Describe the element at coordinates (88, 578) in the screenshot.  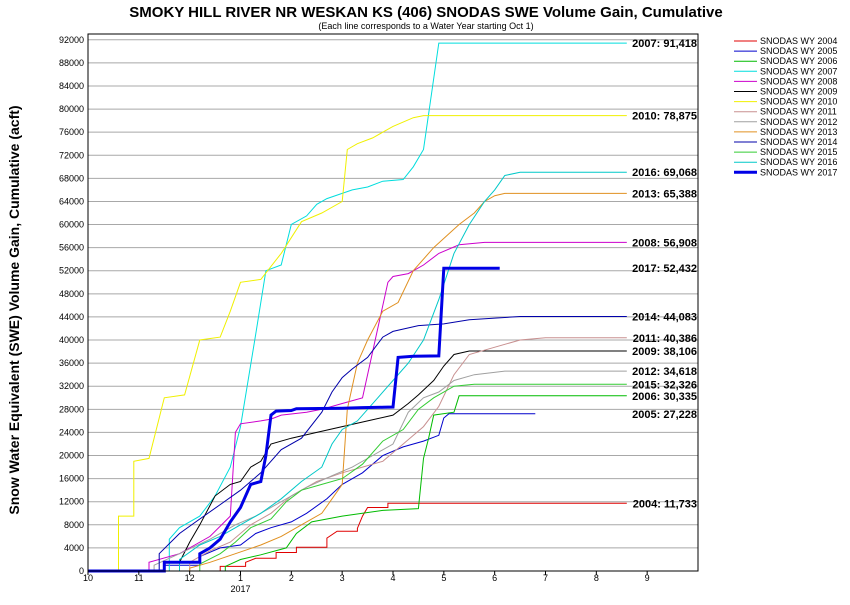
I see `x-tick-label: 10` at that location.